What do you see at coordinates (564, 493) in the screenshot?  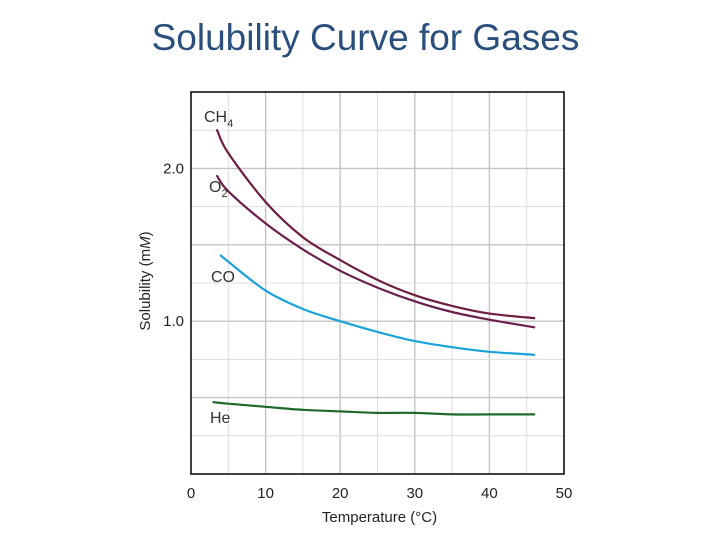 I see `x-tick-label: 50` at bounding box center [564, 493].